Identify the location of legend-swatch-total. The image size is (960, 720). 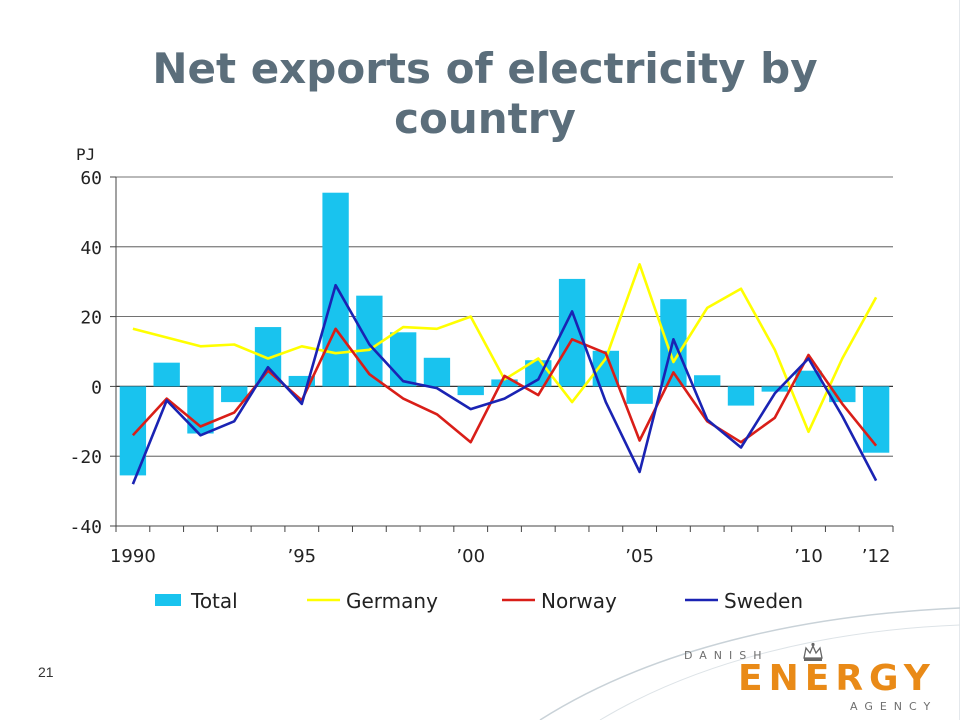
(168, 600).